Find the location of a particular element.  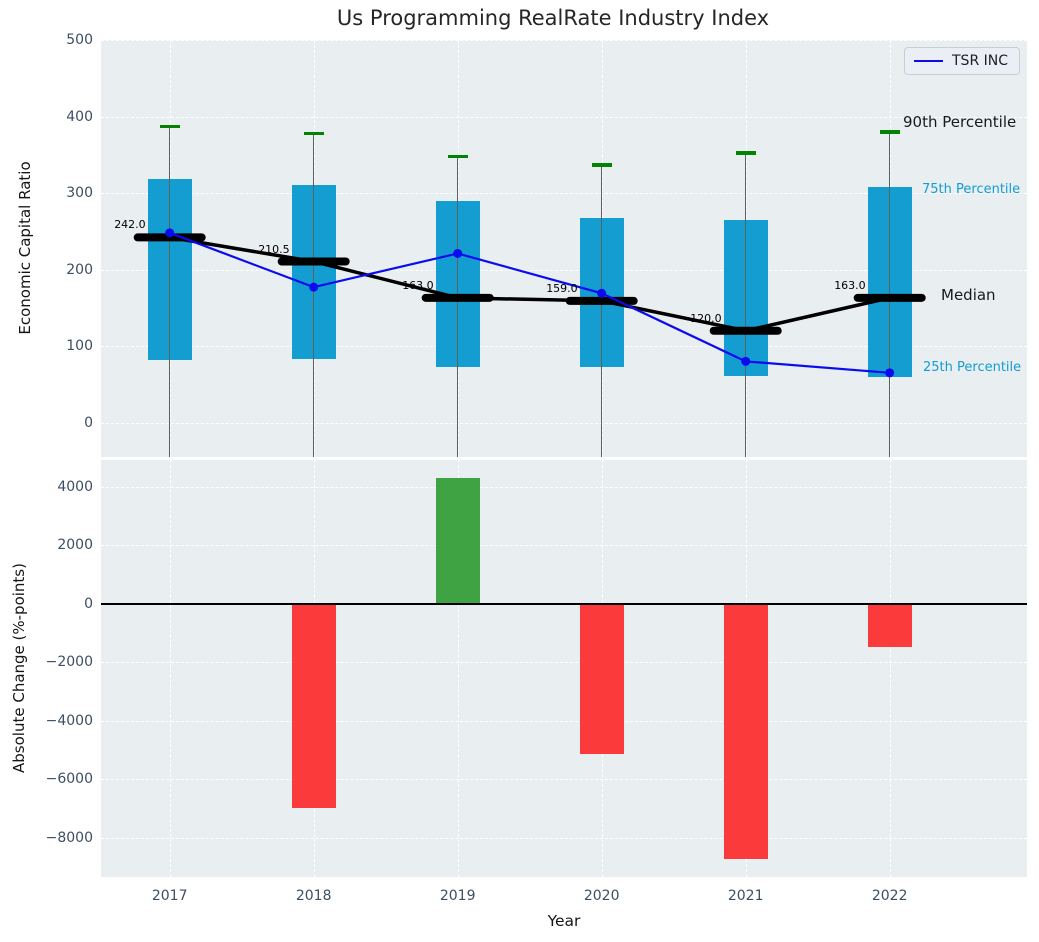

xtick-2019: 2019 is located at coordinates (457, 896).